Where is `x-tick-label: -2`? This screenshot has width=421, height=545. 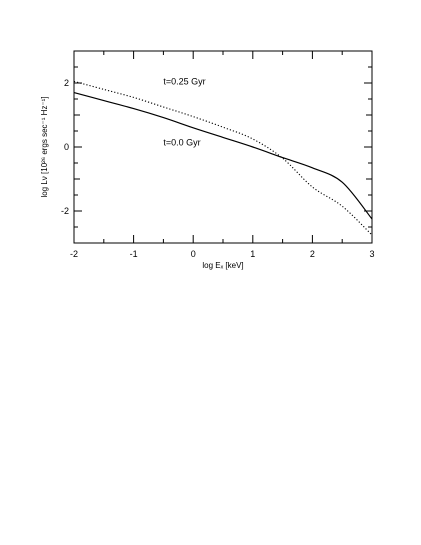 x-tick-label: -2 is located at coordinates (74, 254).